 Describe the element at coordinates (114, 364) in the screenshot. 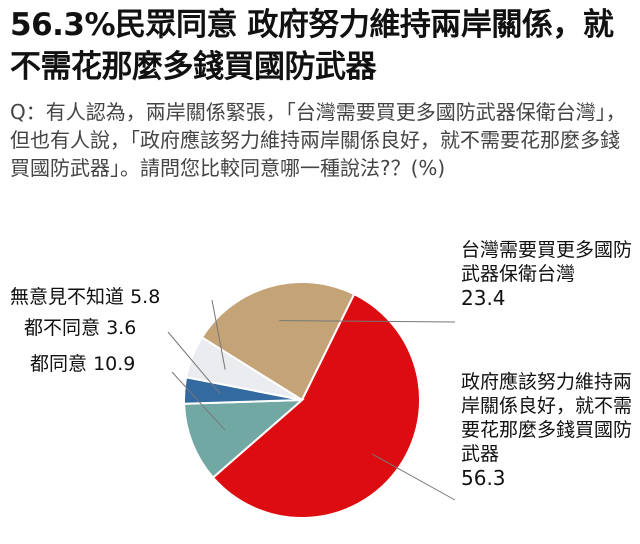

I see `slice-value: 10.9` at that location.